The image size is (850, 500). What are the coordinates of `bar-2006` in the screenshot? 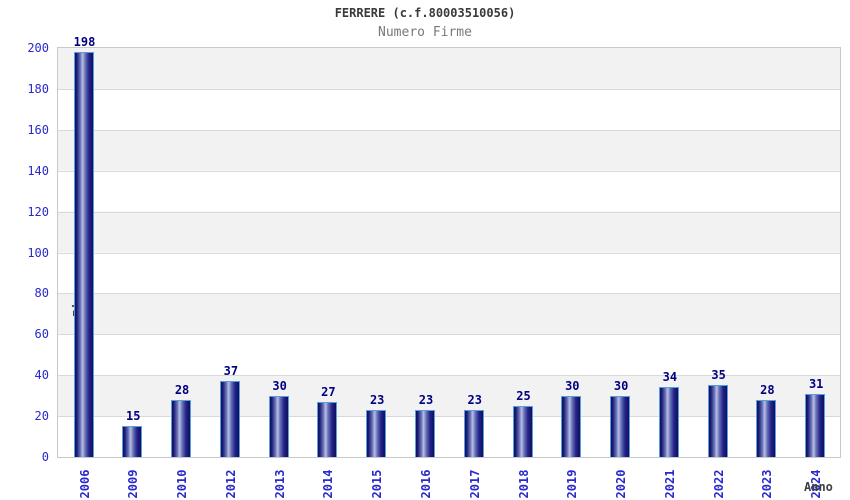 It's located at (83, 254).